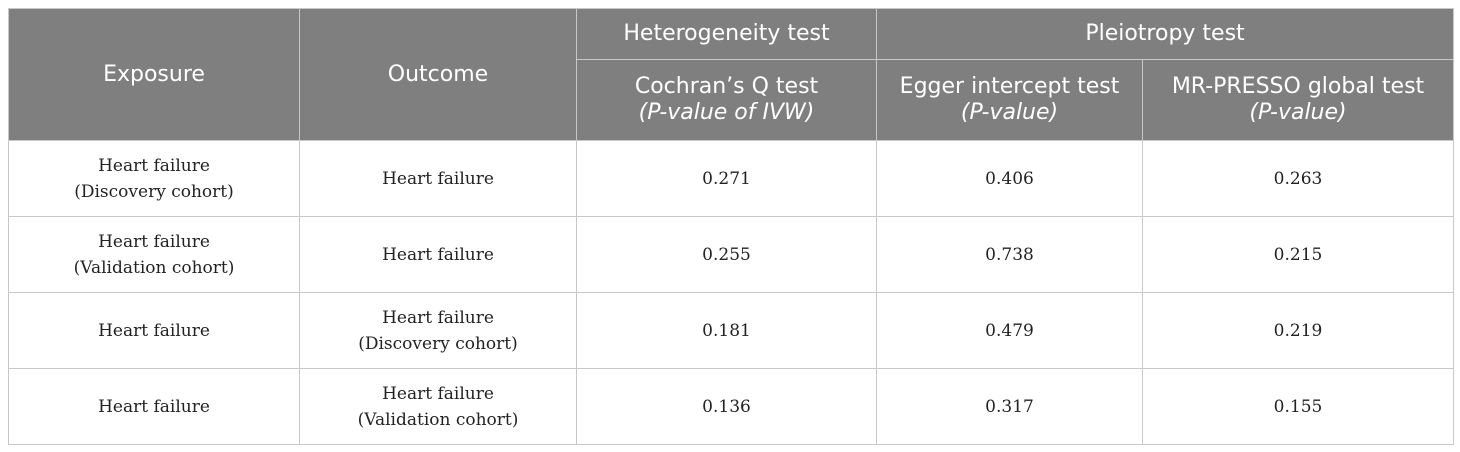  What do you see at coordinates (1009, 254) in the screenshot?
I see `egger-cell: 0.738` at bounding box center [1009, 254].